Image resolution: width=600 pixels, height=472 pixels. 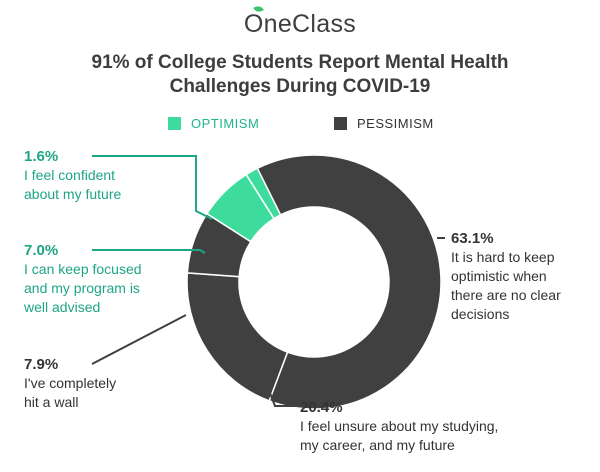 What do you see at coordinates (472, 238) in the screenshot?
I see `slice-0-value-label: 63.1%` at bounding box center [472, 238].